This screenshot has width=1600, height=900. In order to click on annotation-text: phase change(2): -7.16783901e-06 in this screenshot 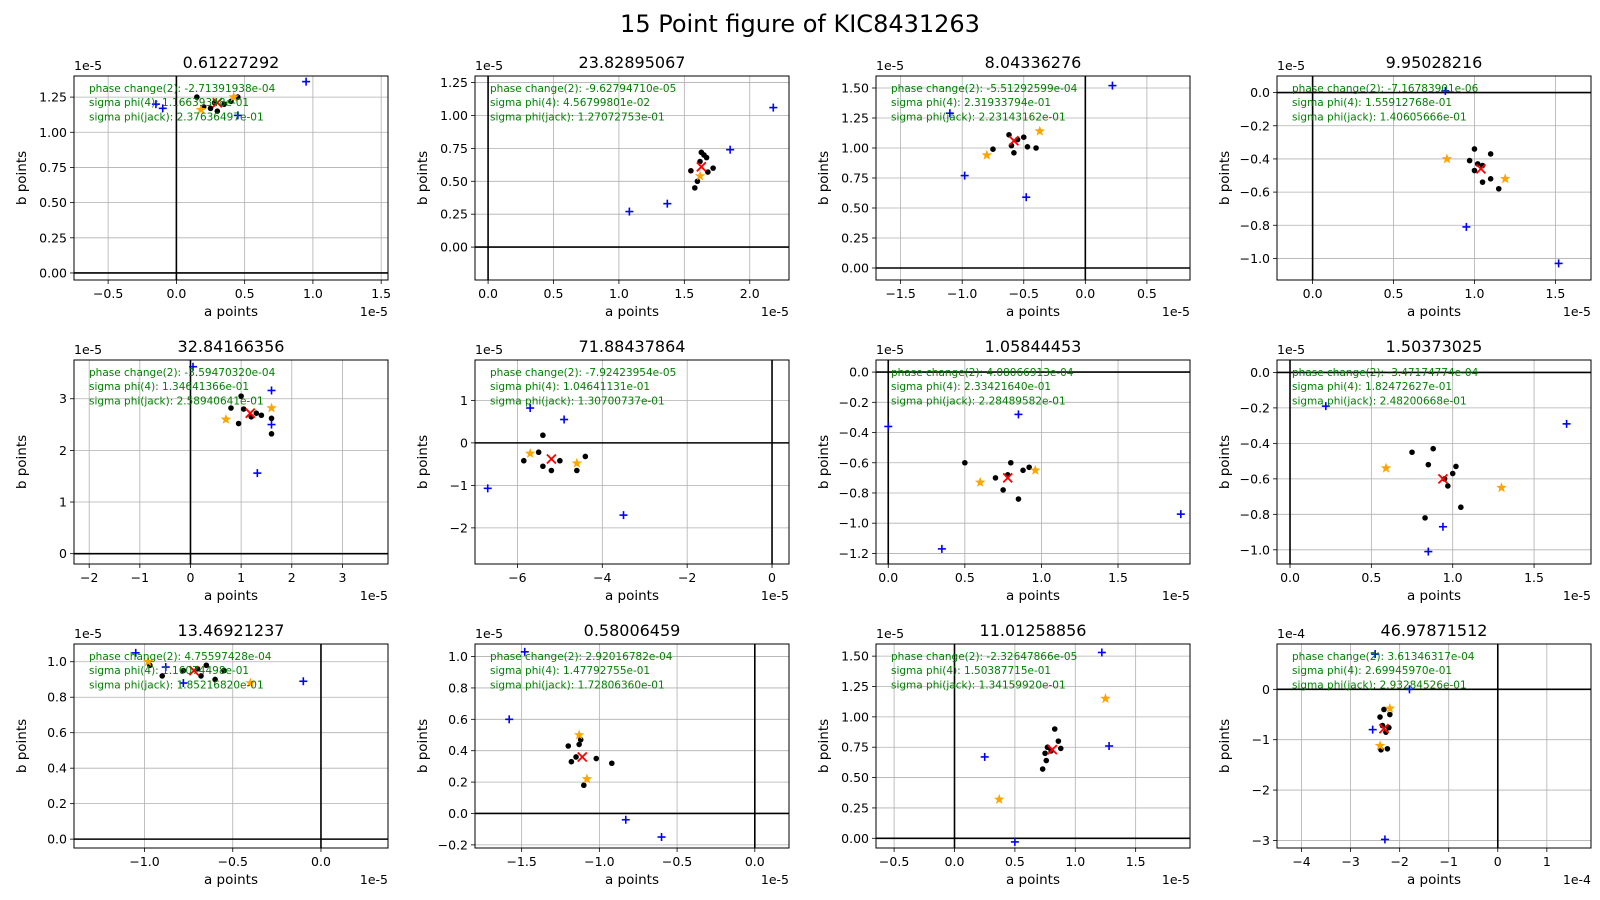, I will do `click(1385, 89)`.